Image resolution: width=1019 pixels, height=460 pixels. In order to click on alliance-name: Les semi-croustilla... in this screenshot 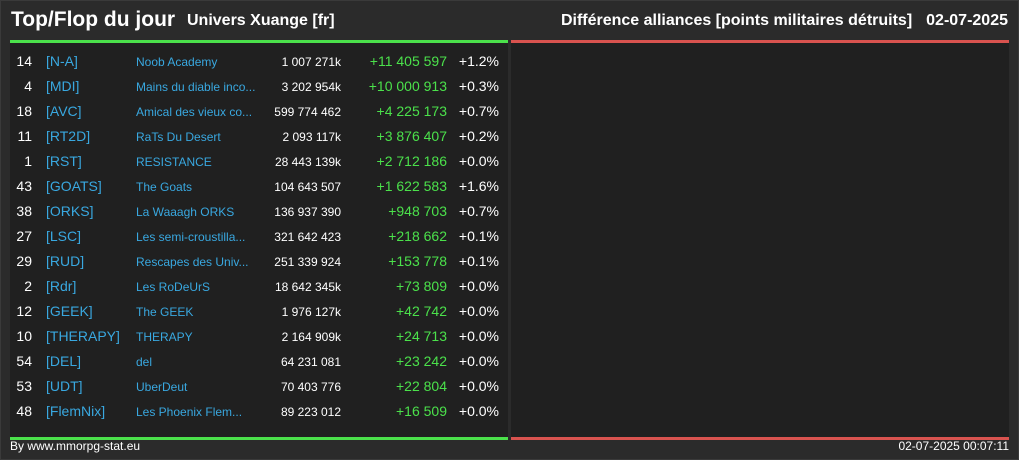, I will do `click(191, 237)`.